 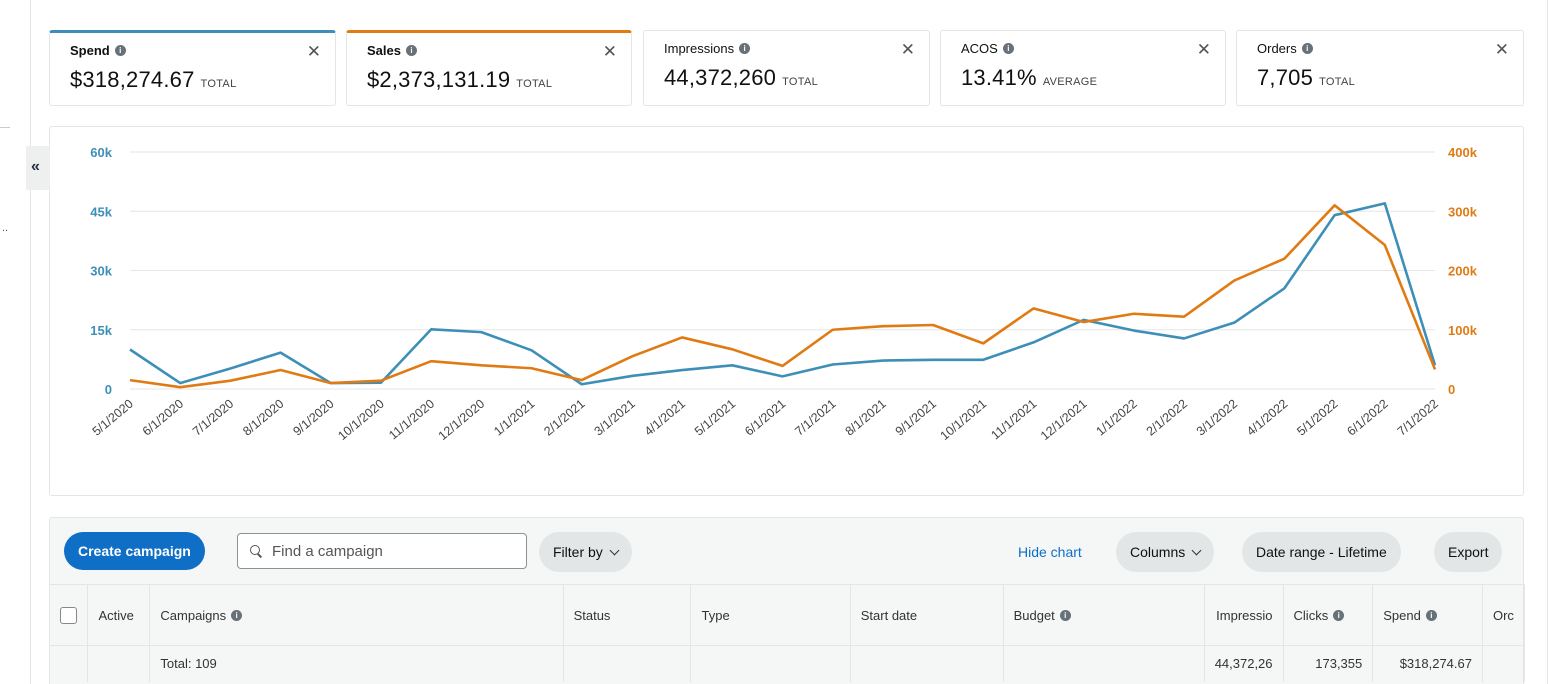 What do you see at coordinates (665, 418) in the screenshot?
I see `x-axis-tick: 4/1/2021` at bounding box center [665, 418].